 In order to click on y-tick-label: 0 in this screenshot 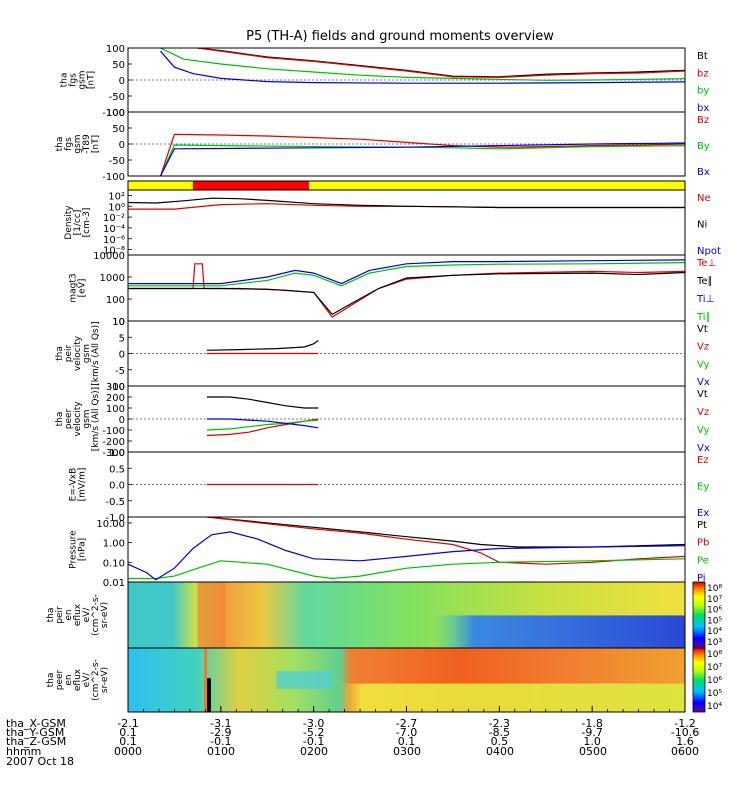, I will do `click(122, 145)`.